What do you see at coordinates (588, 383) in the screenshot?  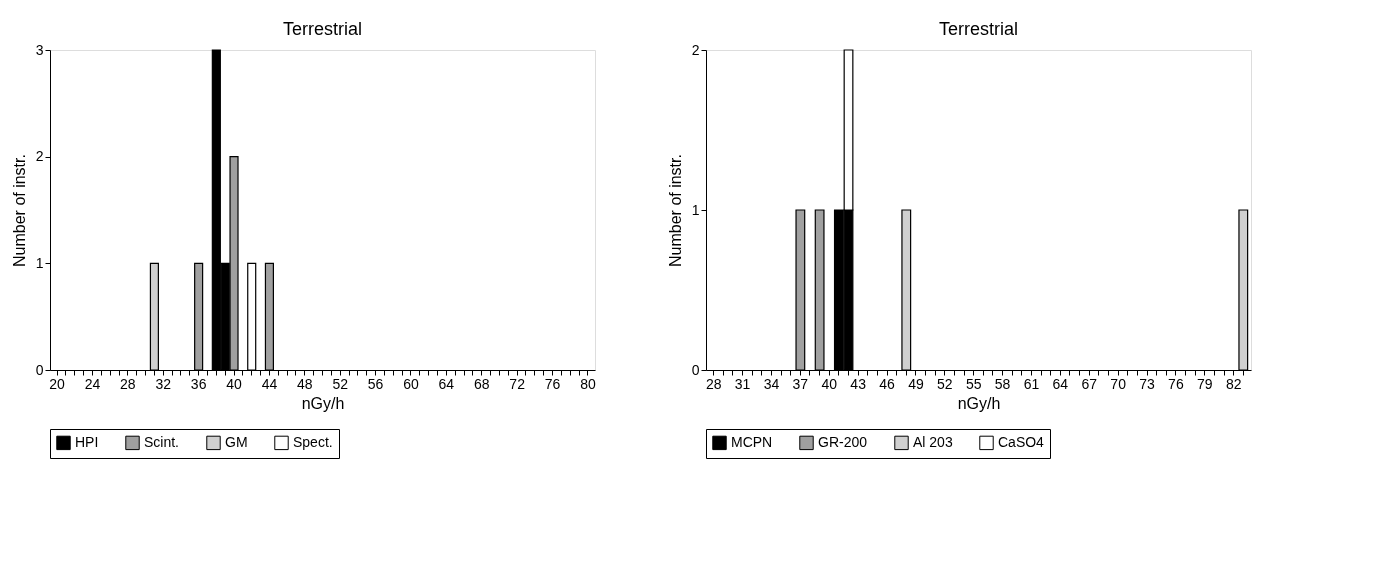 I see `x-tick-label: 80` at bounding box center [588, 383].